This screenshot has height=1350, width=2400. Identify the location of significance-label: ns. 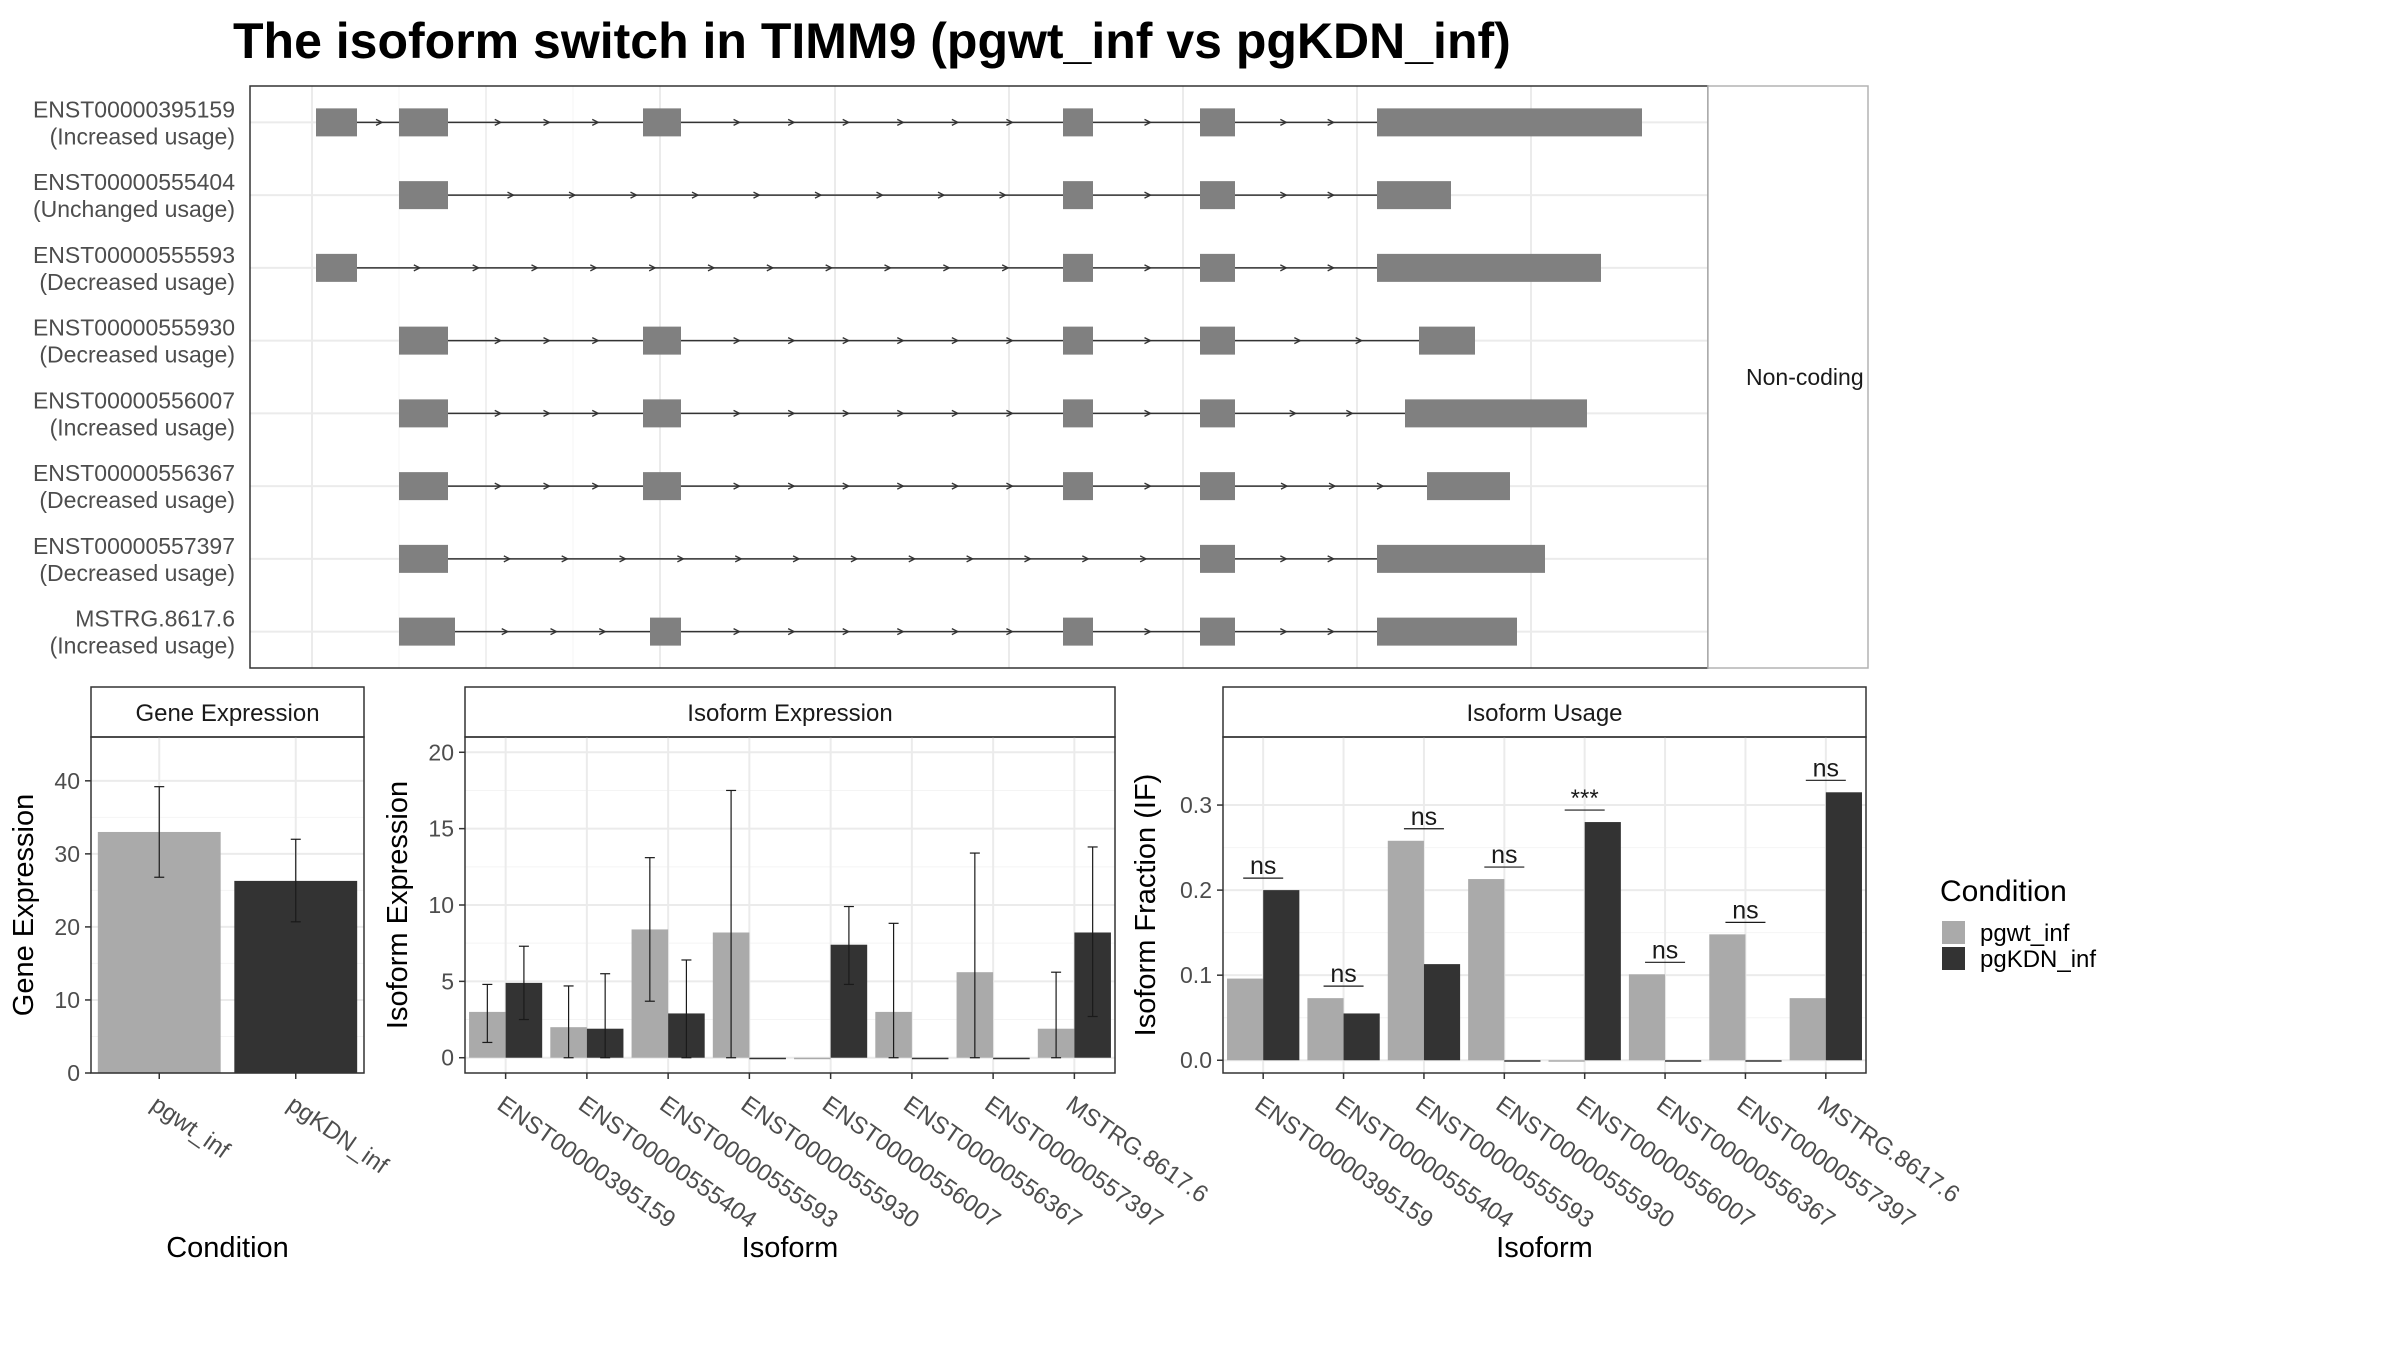
(1745, 910).